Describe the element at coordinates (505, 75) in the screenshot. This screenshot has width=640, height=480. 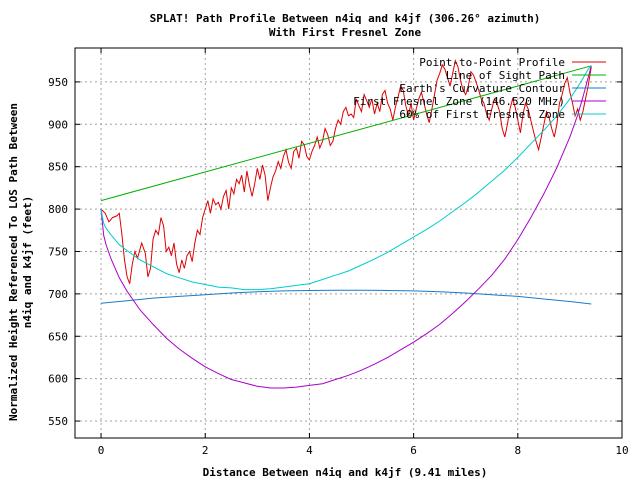
I see `legend-label: Line of Sight Path` at that location.